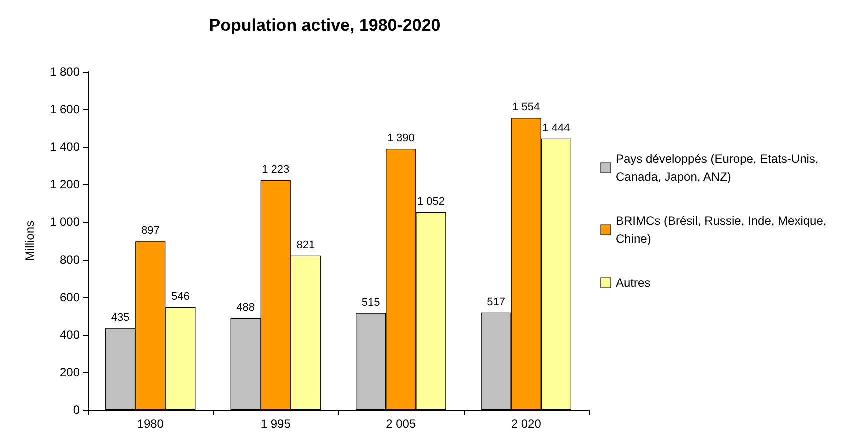  I want to click on data-label: 517, so click(496, 302).